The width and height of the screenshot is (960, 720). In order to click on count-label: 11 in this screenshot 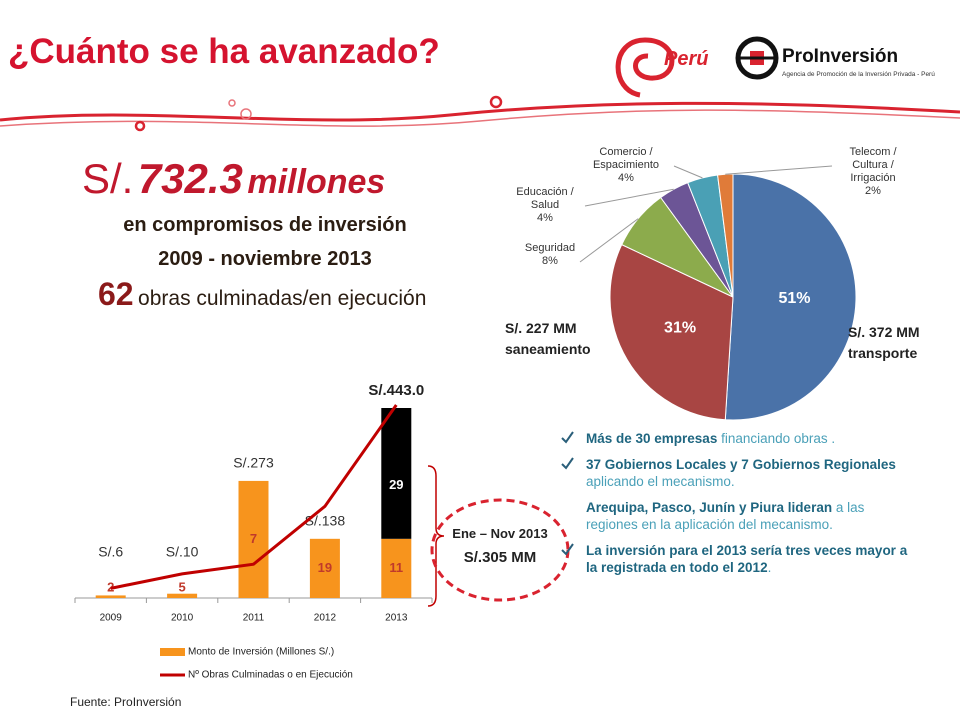, I will do `click(396, 567)`.